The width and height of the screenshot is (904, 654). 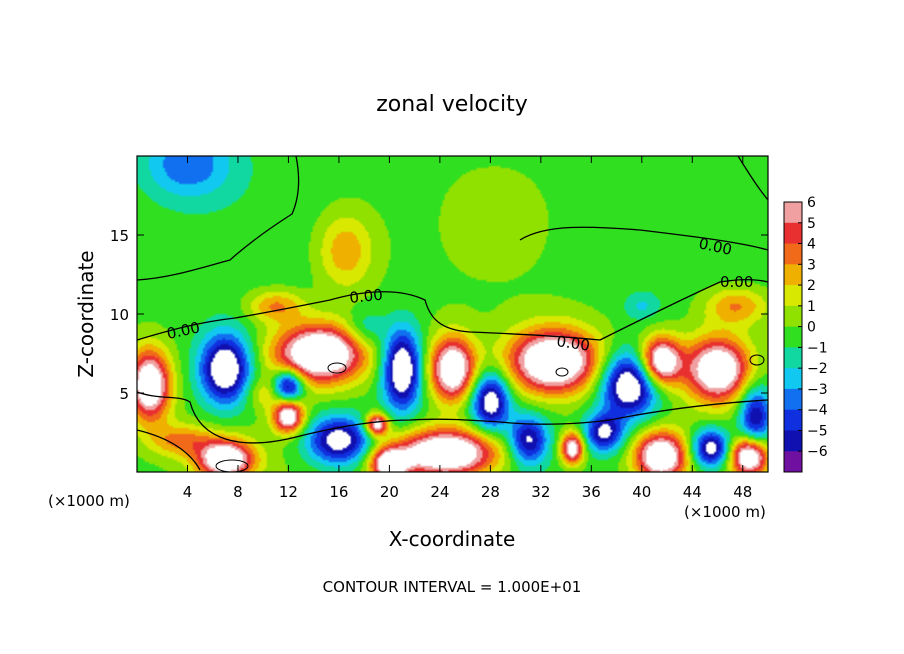 What do you see at coordinates (811, 265) in the screenshot?
I see `colorbar-tick-label: 3` at bounding box center [811, 265].